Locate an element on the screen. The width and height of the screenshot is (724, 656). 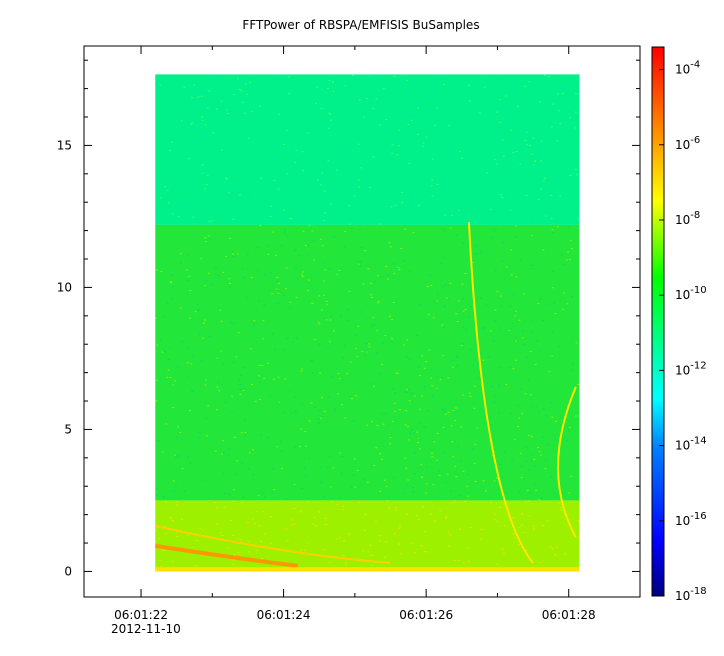
y-tick-label: 5 is located at coordinates (68, 429).